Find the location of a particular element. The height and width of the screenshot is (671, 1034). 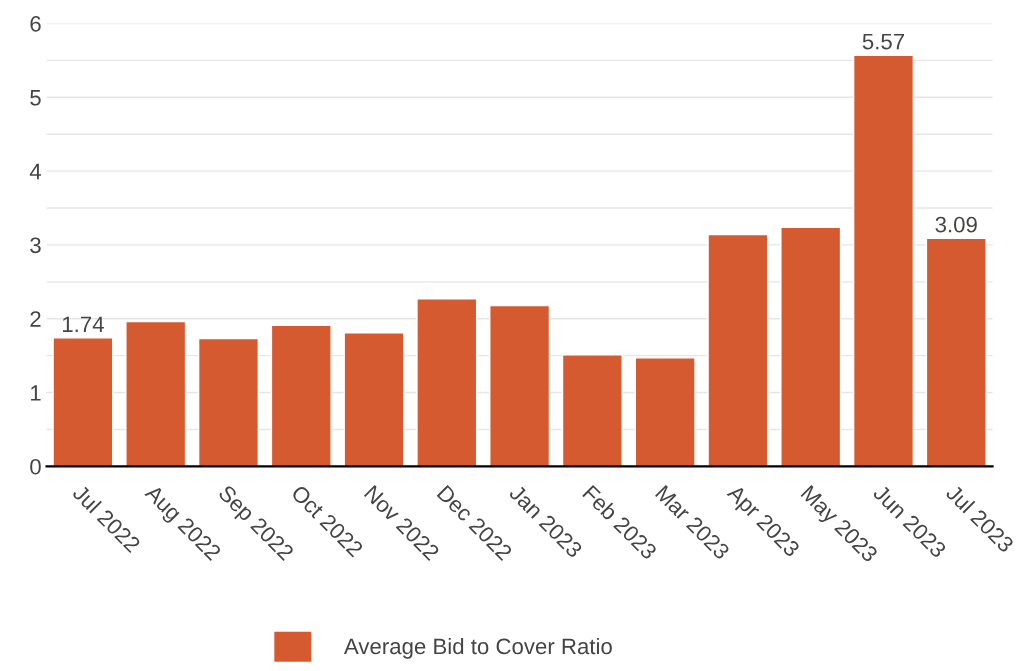

y-tick-label: 1 is located at coordinates (36, 393).